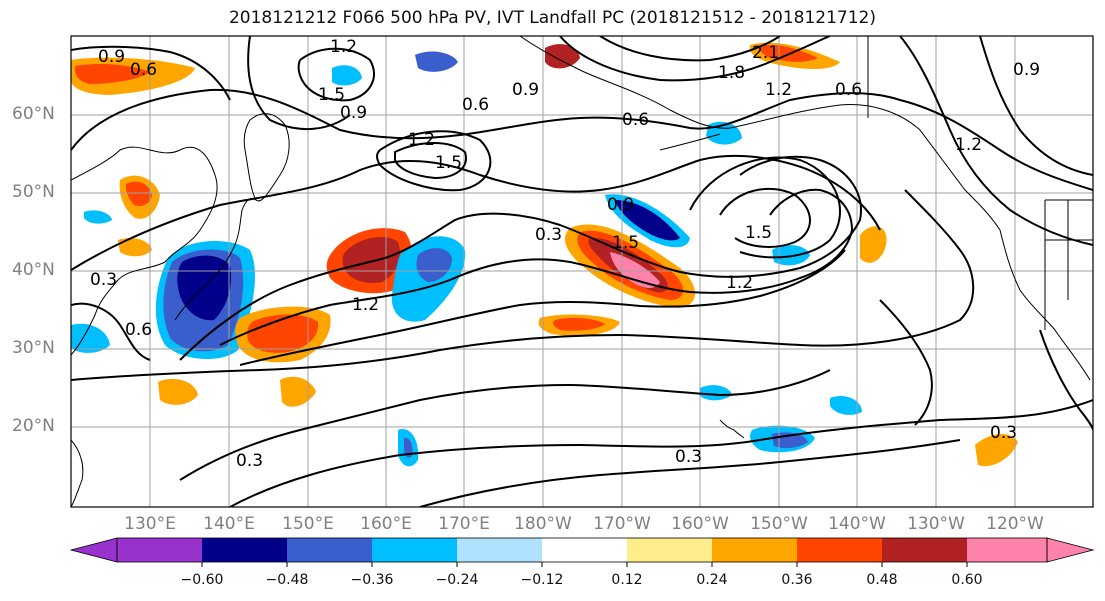 Image resolution: width=1105 pixels, height=601 pixels. Describe the element at coordinates (765, 217) in the screenshot. I see `contour-n` at that location.